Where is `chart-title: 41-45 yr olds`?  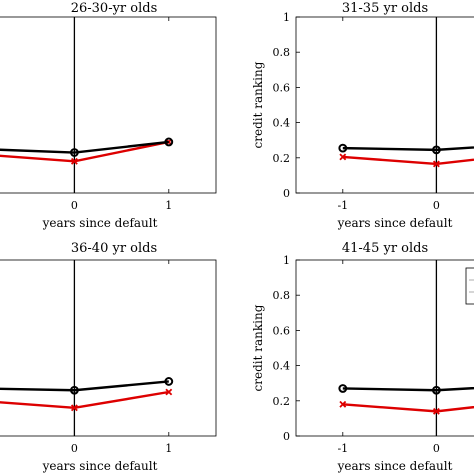
chart-title: 41-45 yr olds is located at coordinates (385, 248).